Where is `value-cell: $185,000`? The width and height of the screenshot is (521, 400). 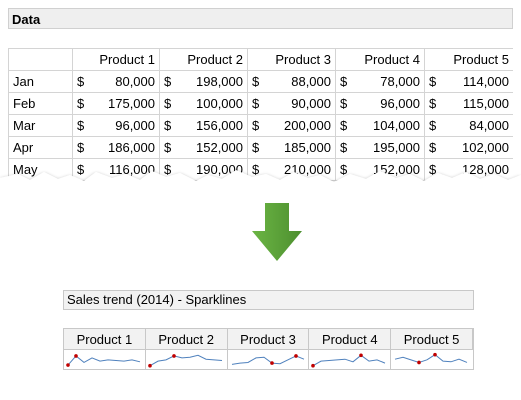
value-cell: $185,000 is located at coordinates (291, 147).